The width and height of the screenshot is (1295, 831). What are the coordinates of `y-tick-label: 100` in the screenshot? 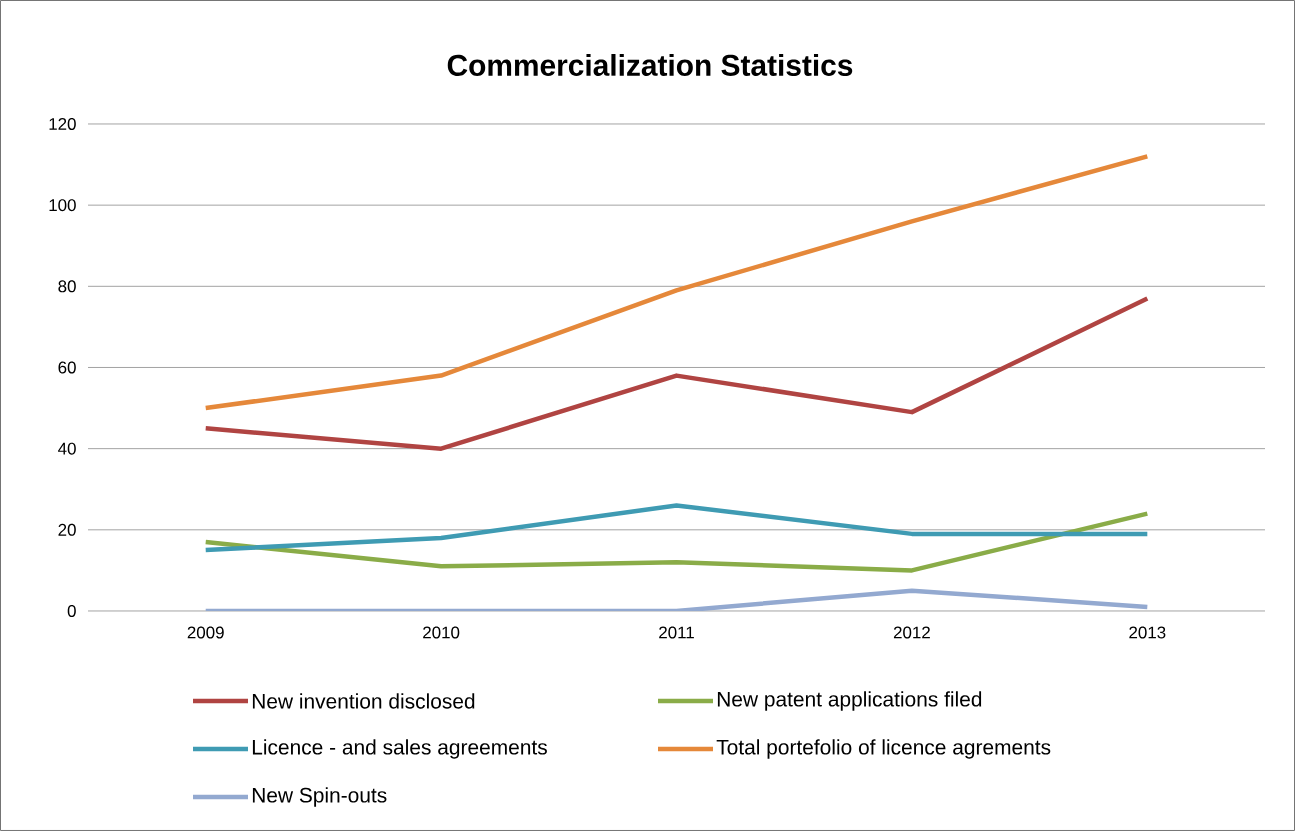 It's located at (62, 205).